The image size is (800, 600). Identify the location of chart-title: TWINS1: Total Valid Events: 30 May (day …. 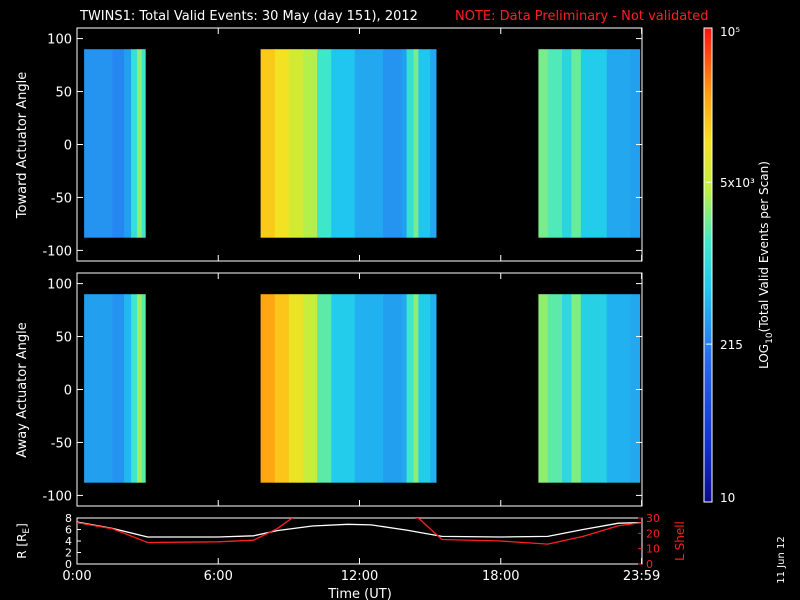
(248, 16).